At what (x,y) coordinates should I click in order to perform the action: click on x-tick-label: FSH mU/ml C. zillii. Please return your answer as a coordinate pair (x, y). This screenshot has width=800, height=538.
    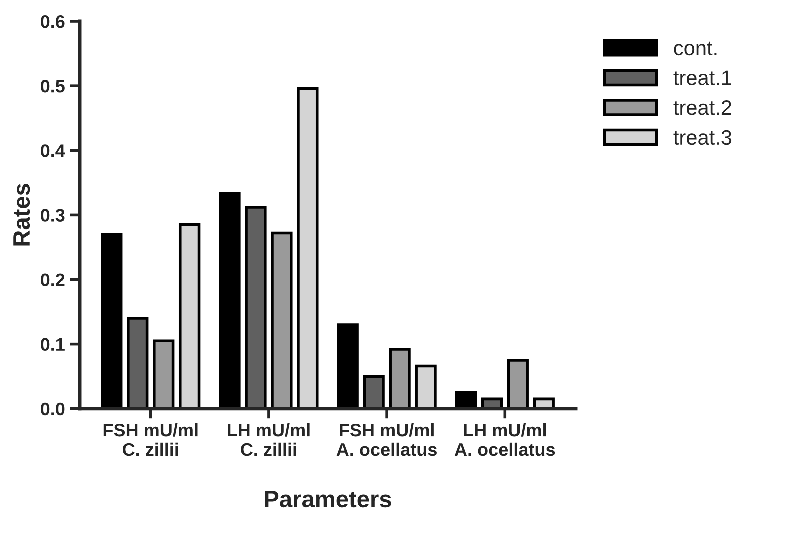
    Looking at the image, I should click on (151, 439).